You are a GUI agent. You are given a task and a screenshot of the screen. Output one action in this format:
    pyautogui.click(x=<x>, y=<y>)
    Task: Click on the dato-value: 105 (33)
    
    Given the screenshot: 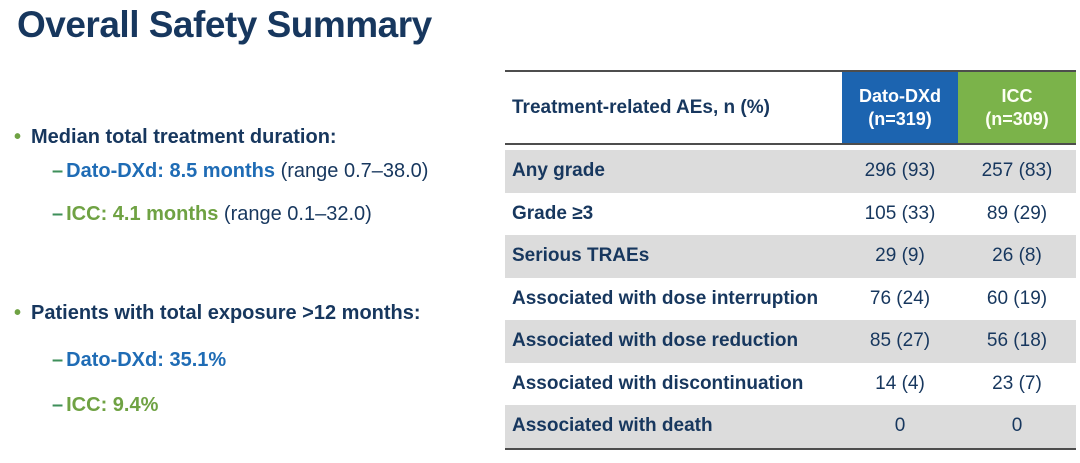 What is the action you would take?
    pyautogui.click(x=900, y=213)
    